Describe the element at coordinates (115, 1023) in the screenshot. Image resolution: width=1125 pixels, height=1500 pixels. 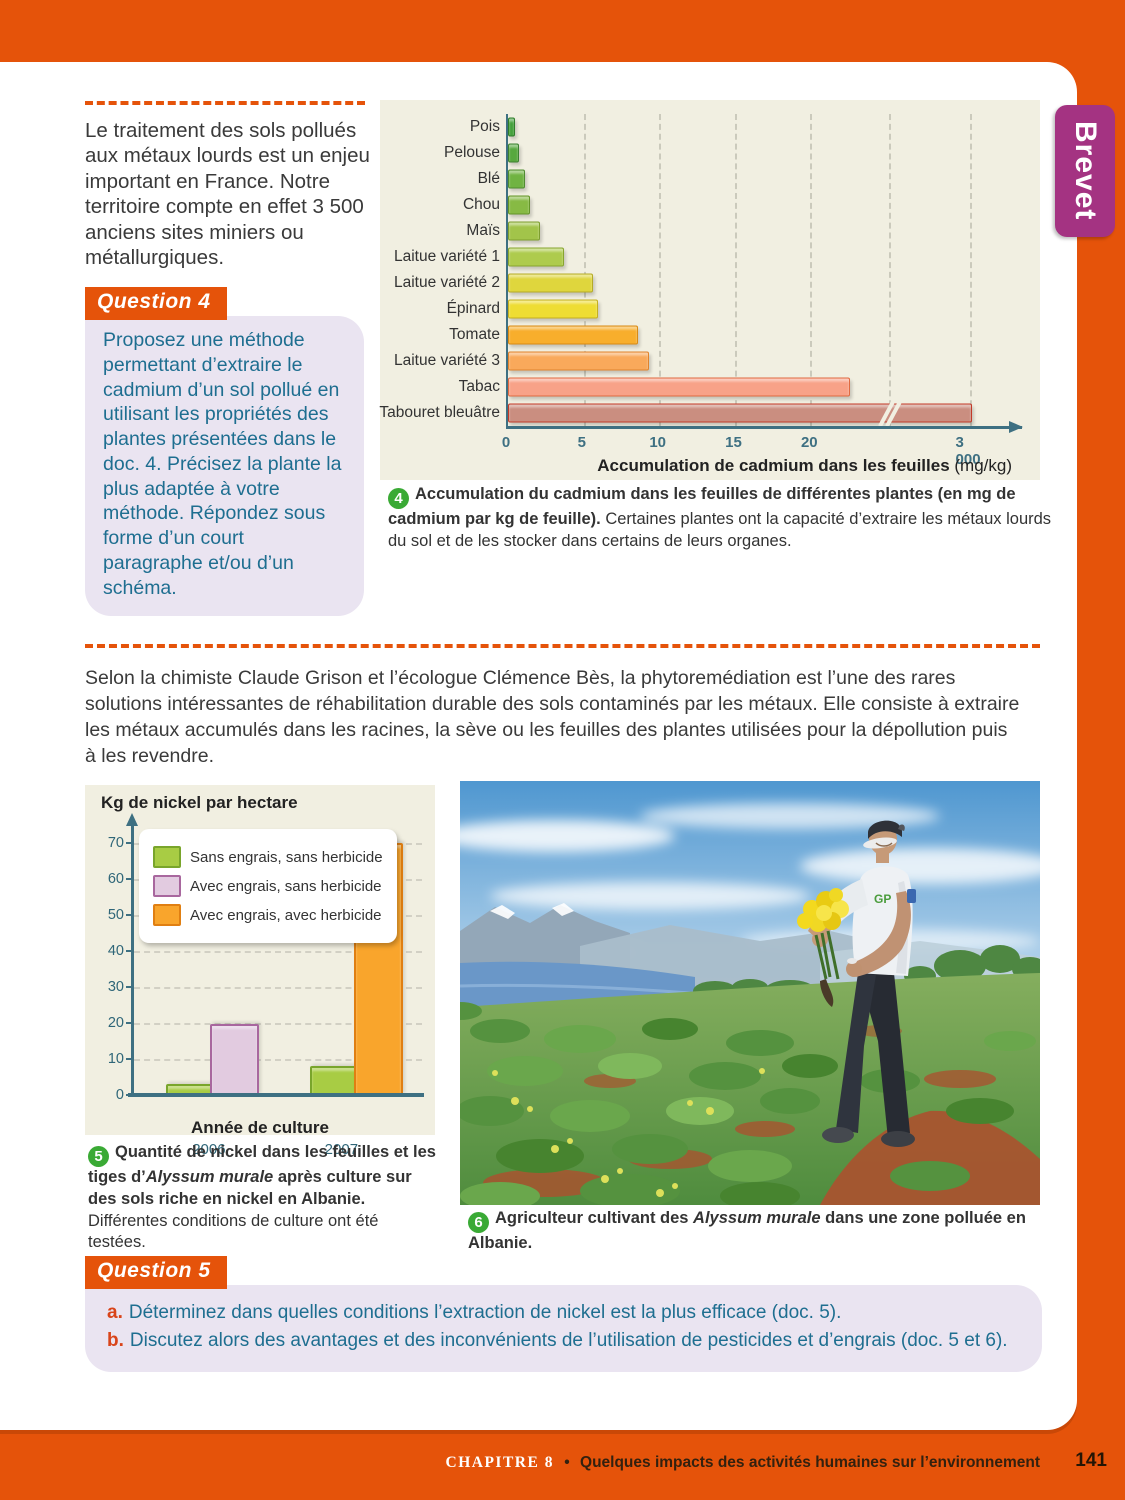
I see `doc5-ytick-20: 20` at that location.